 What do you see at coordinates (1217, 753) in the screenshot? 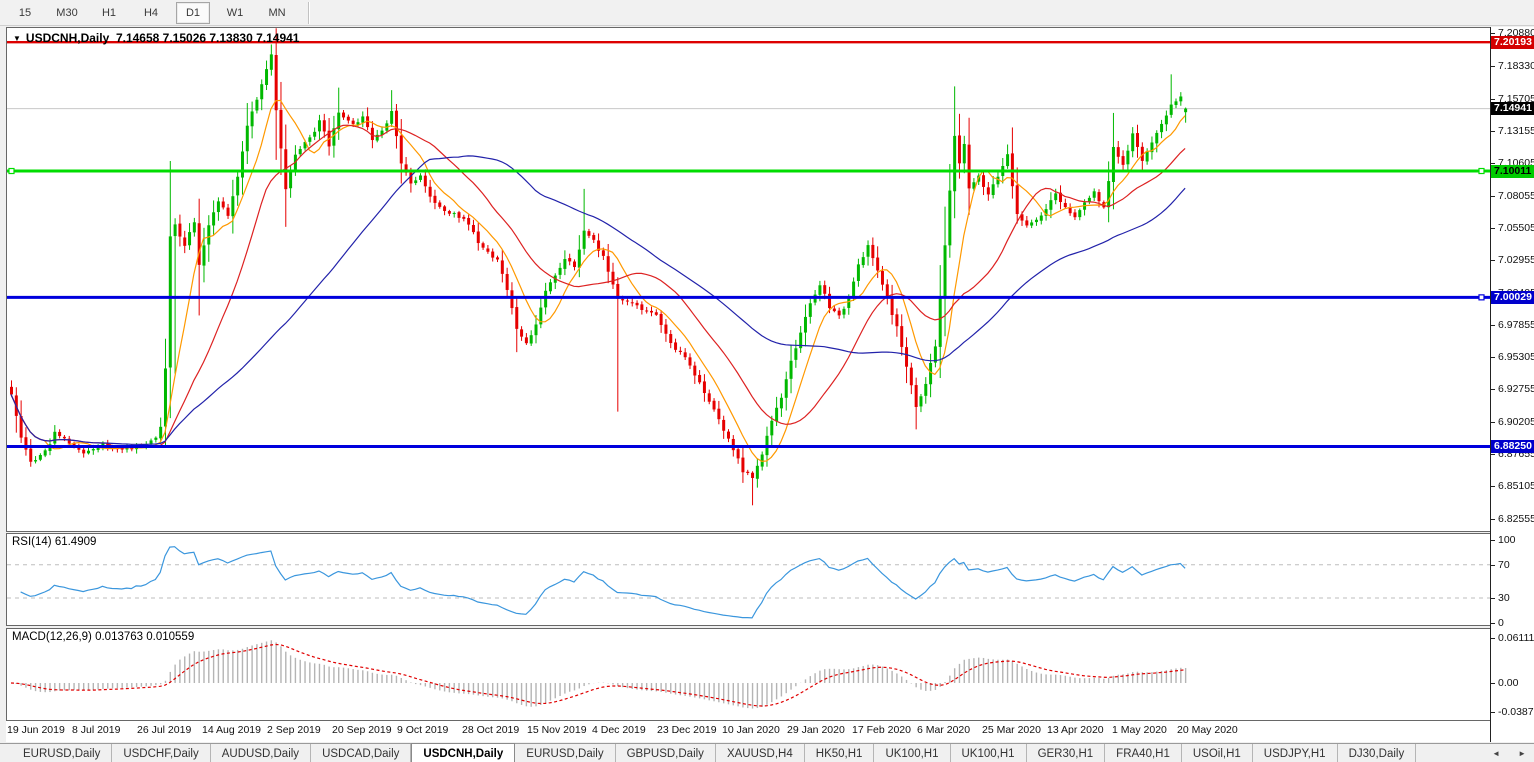
I see `chart-tab-USOil-H1: USOil,H1` at bounding box center [1217, 753].